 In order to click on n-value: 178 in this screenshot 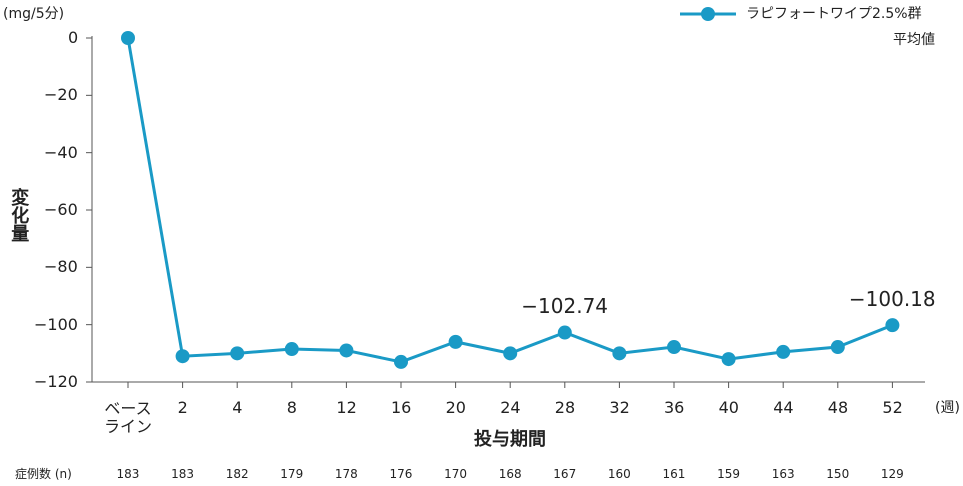, I will do `click(346, 474)`.